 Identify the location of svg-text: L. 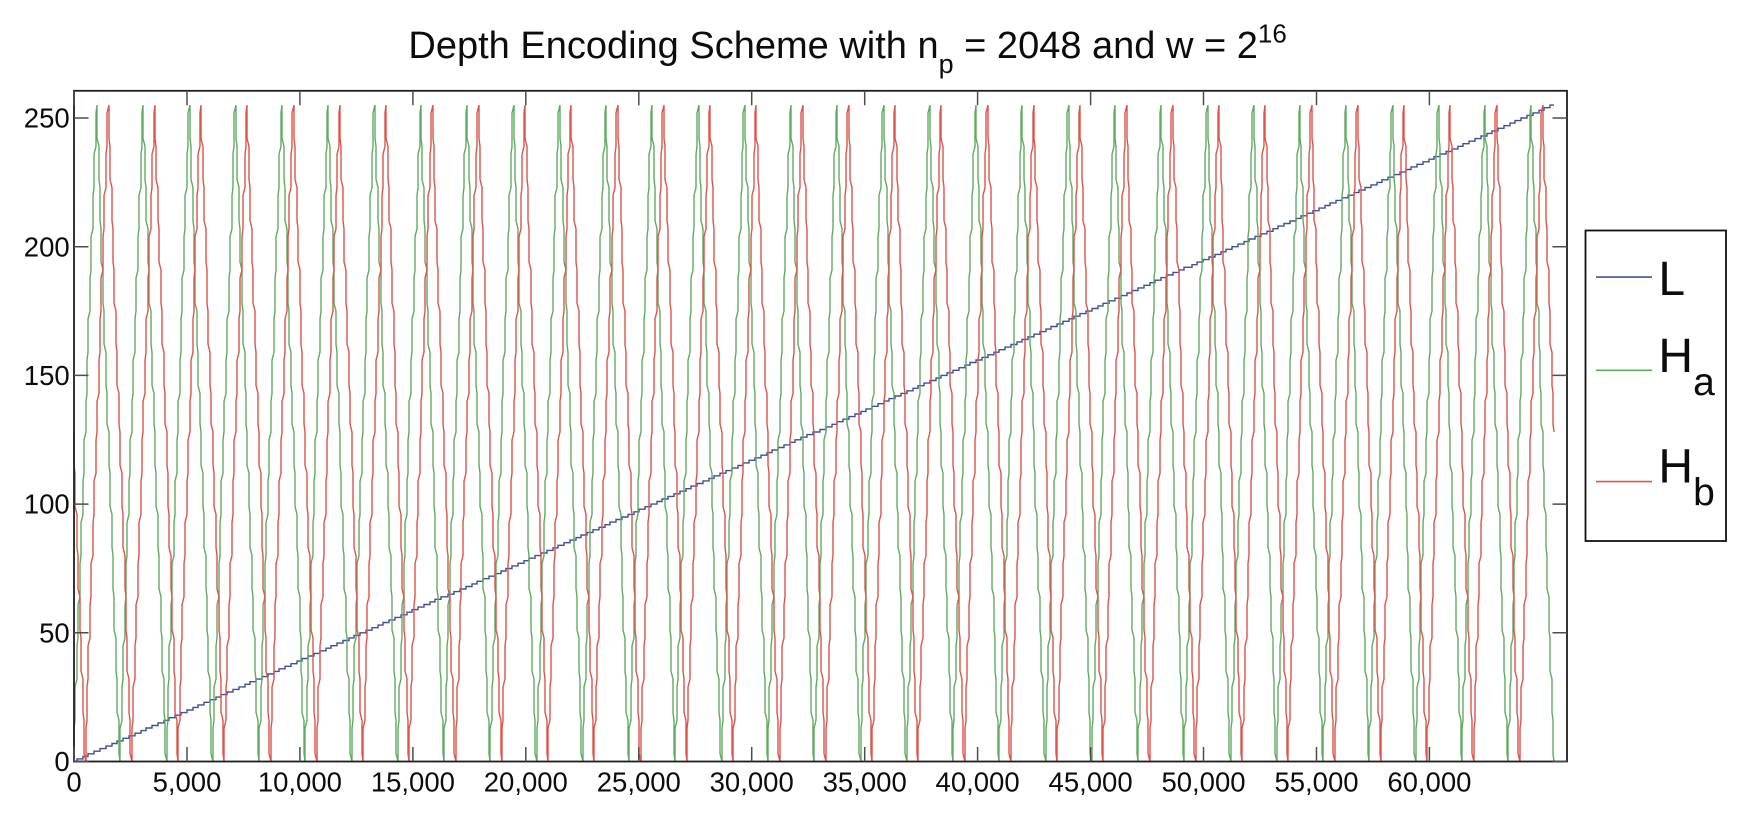
(1671, 279).